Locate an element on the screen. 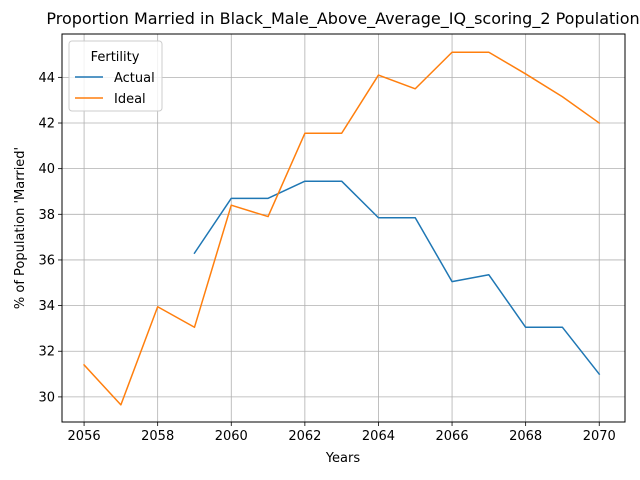 The image size is (640, 480). y-tick-label: 44 is located at coordinates (46, 78).